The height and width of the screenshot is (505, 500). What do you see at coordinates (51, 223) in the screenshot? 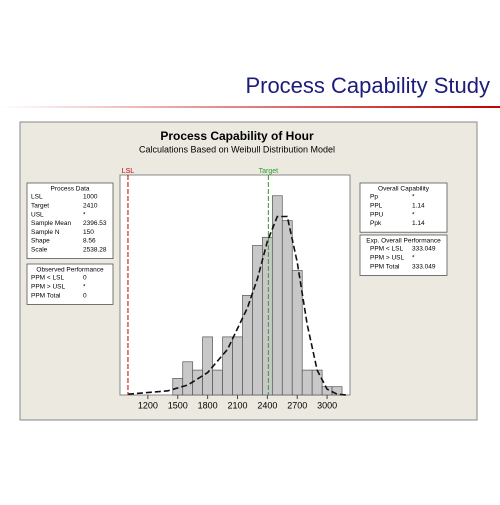
I see `panel-label: Sample Mean` at bounding box center [51, 223].